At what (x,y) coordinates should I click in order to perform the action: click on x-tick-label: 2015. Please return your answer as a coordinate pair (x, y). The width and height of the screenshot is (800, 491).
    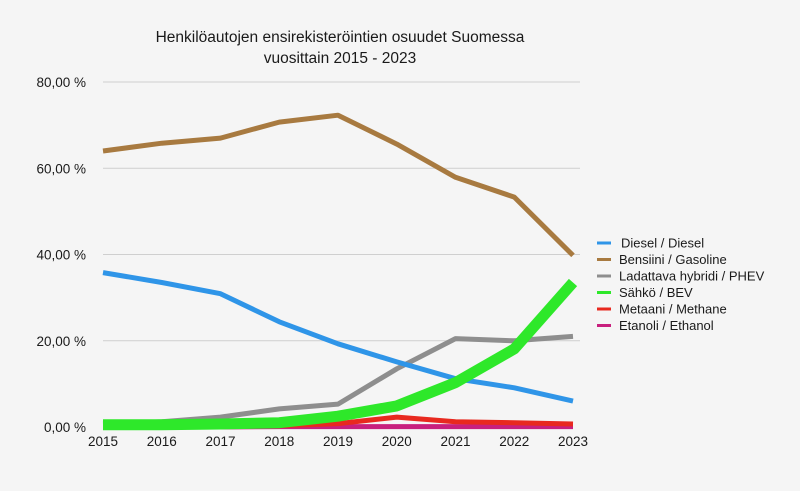
    Looking at the image, I should click on (103, 441).